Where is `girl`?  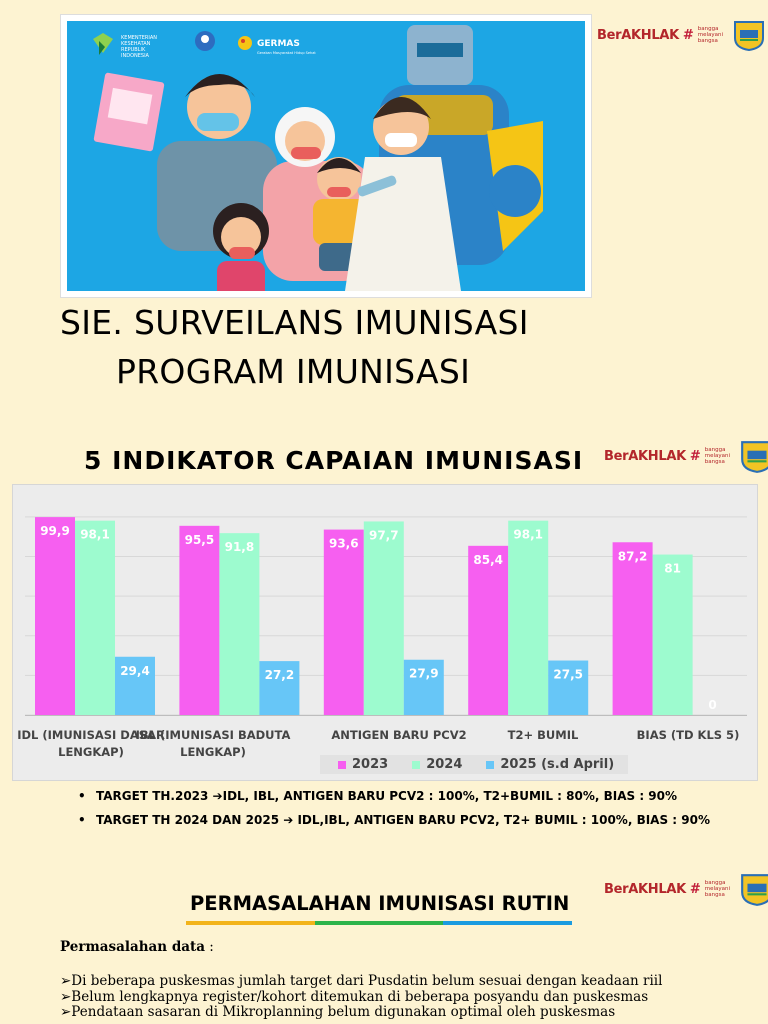
girl is located at coordinates (241, 247).